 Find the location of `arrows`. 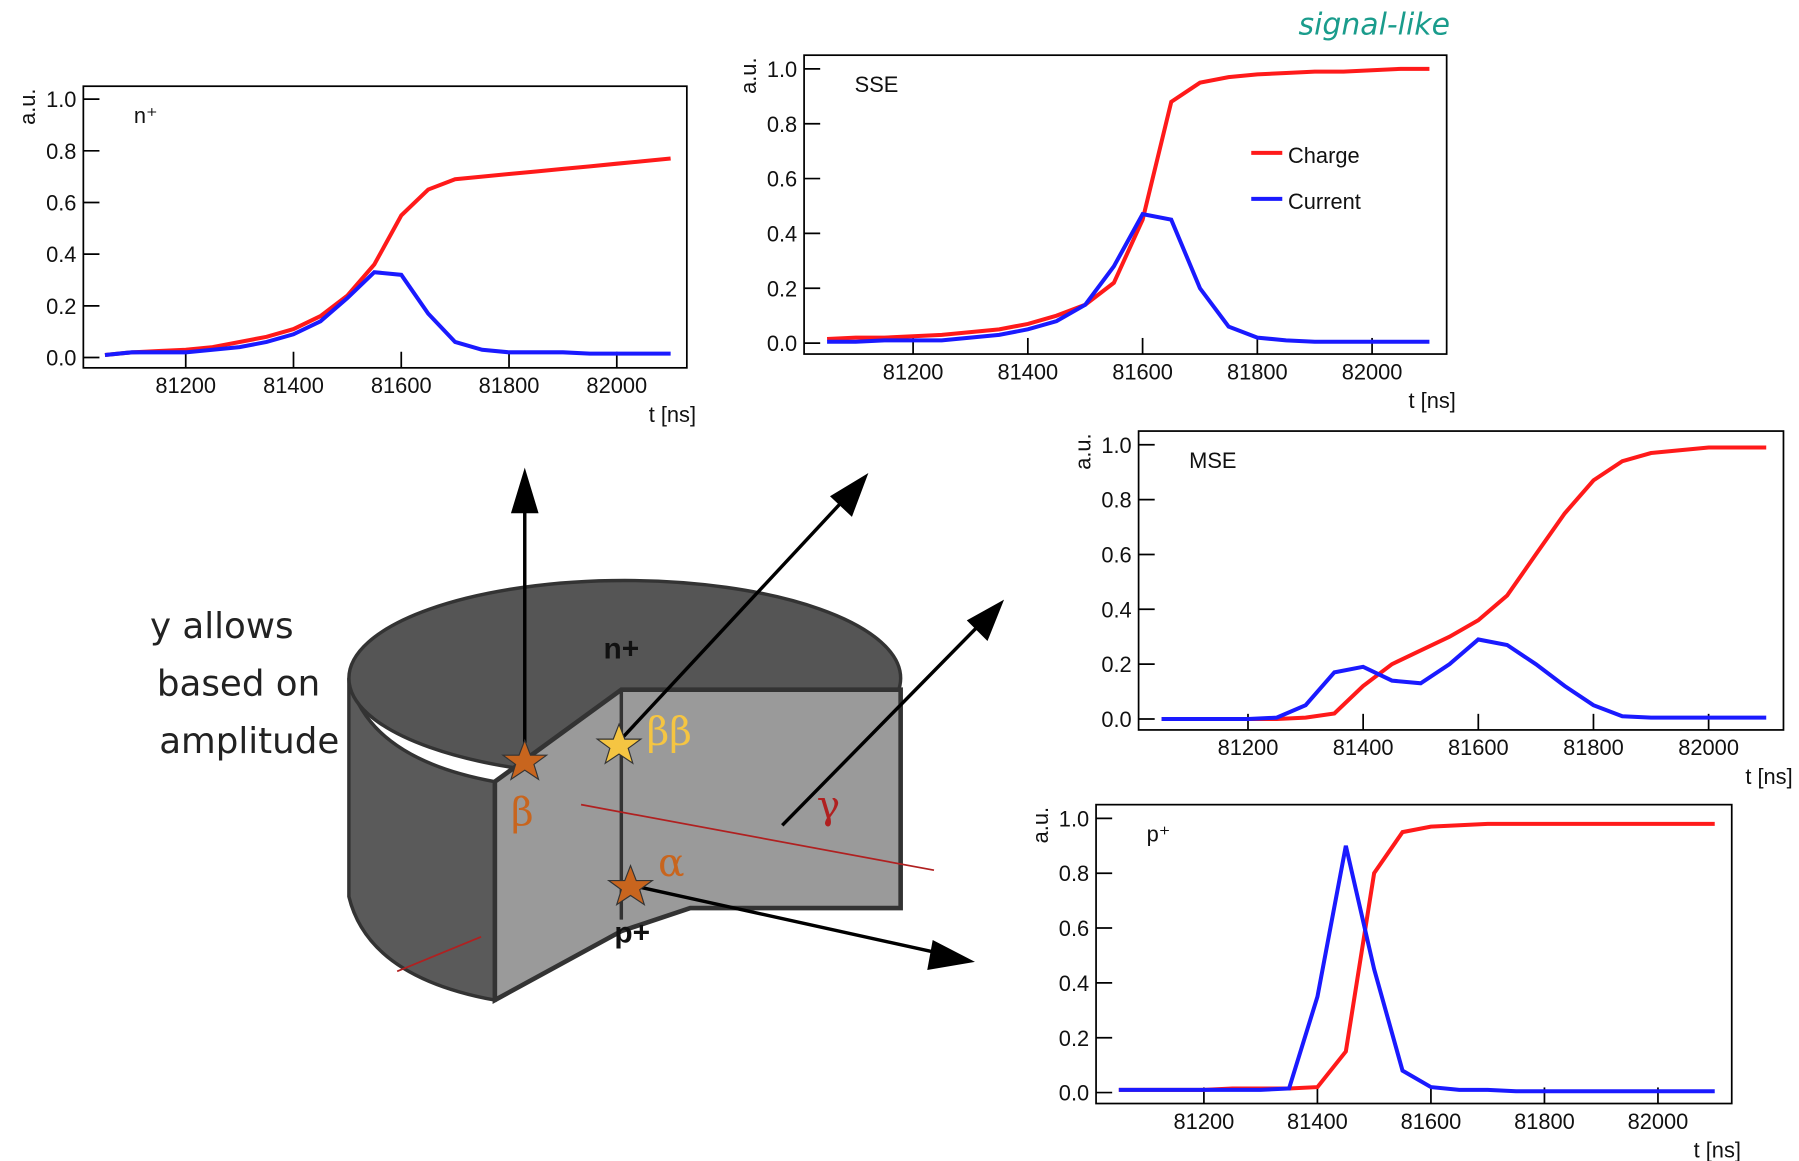

arrows is located at coordinates (757, 718).